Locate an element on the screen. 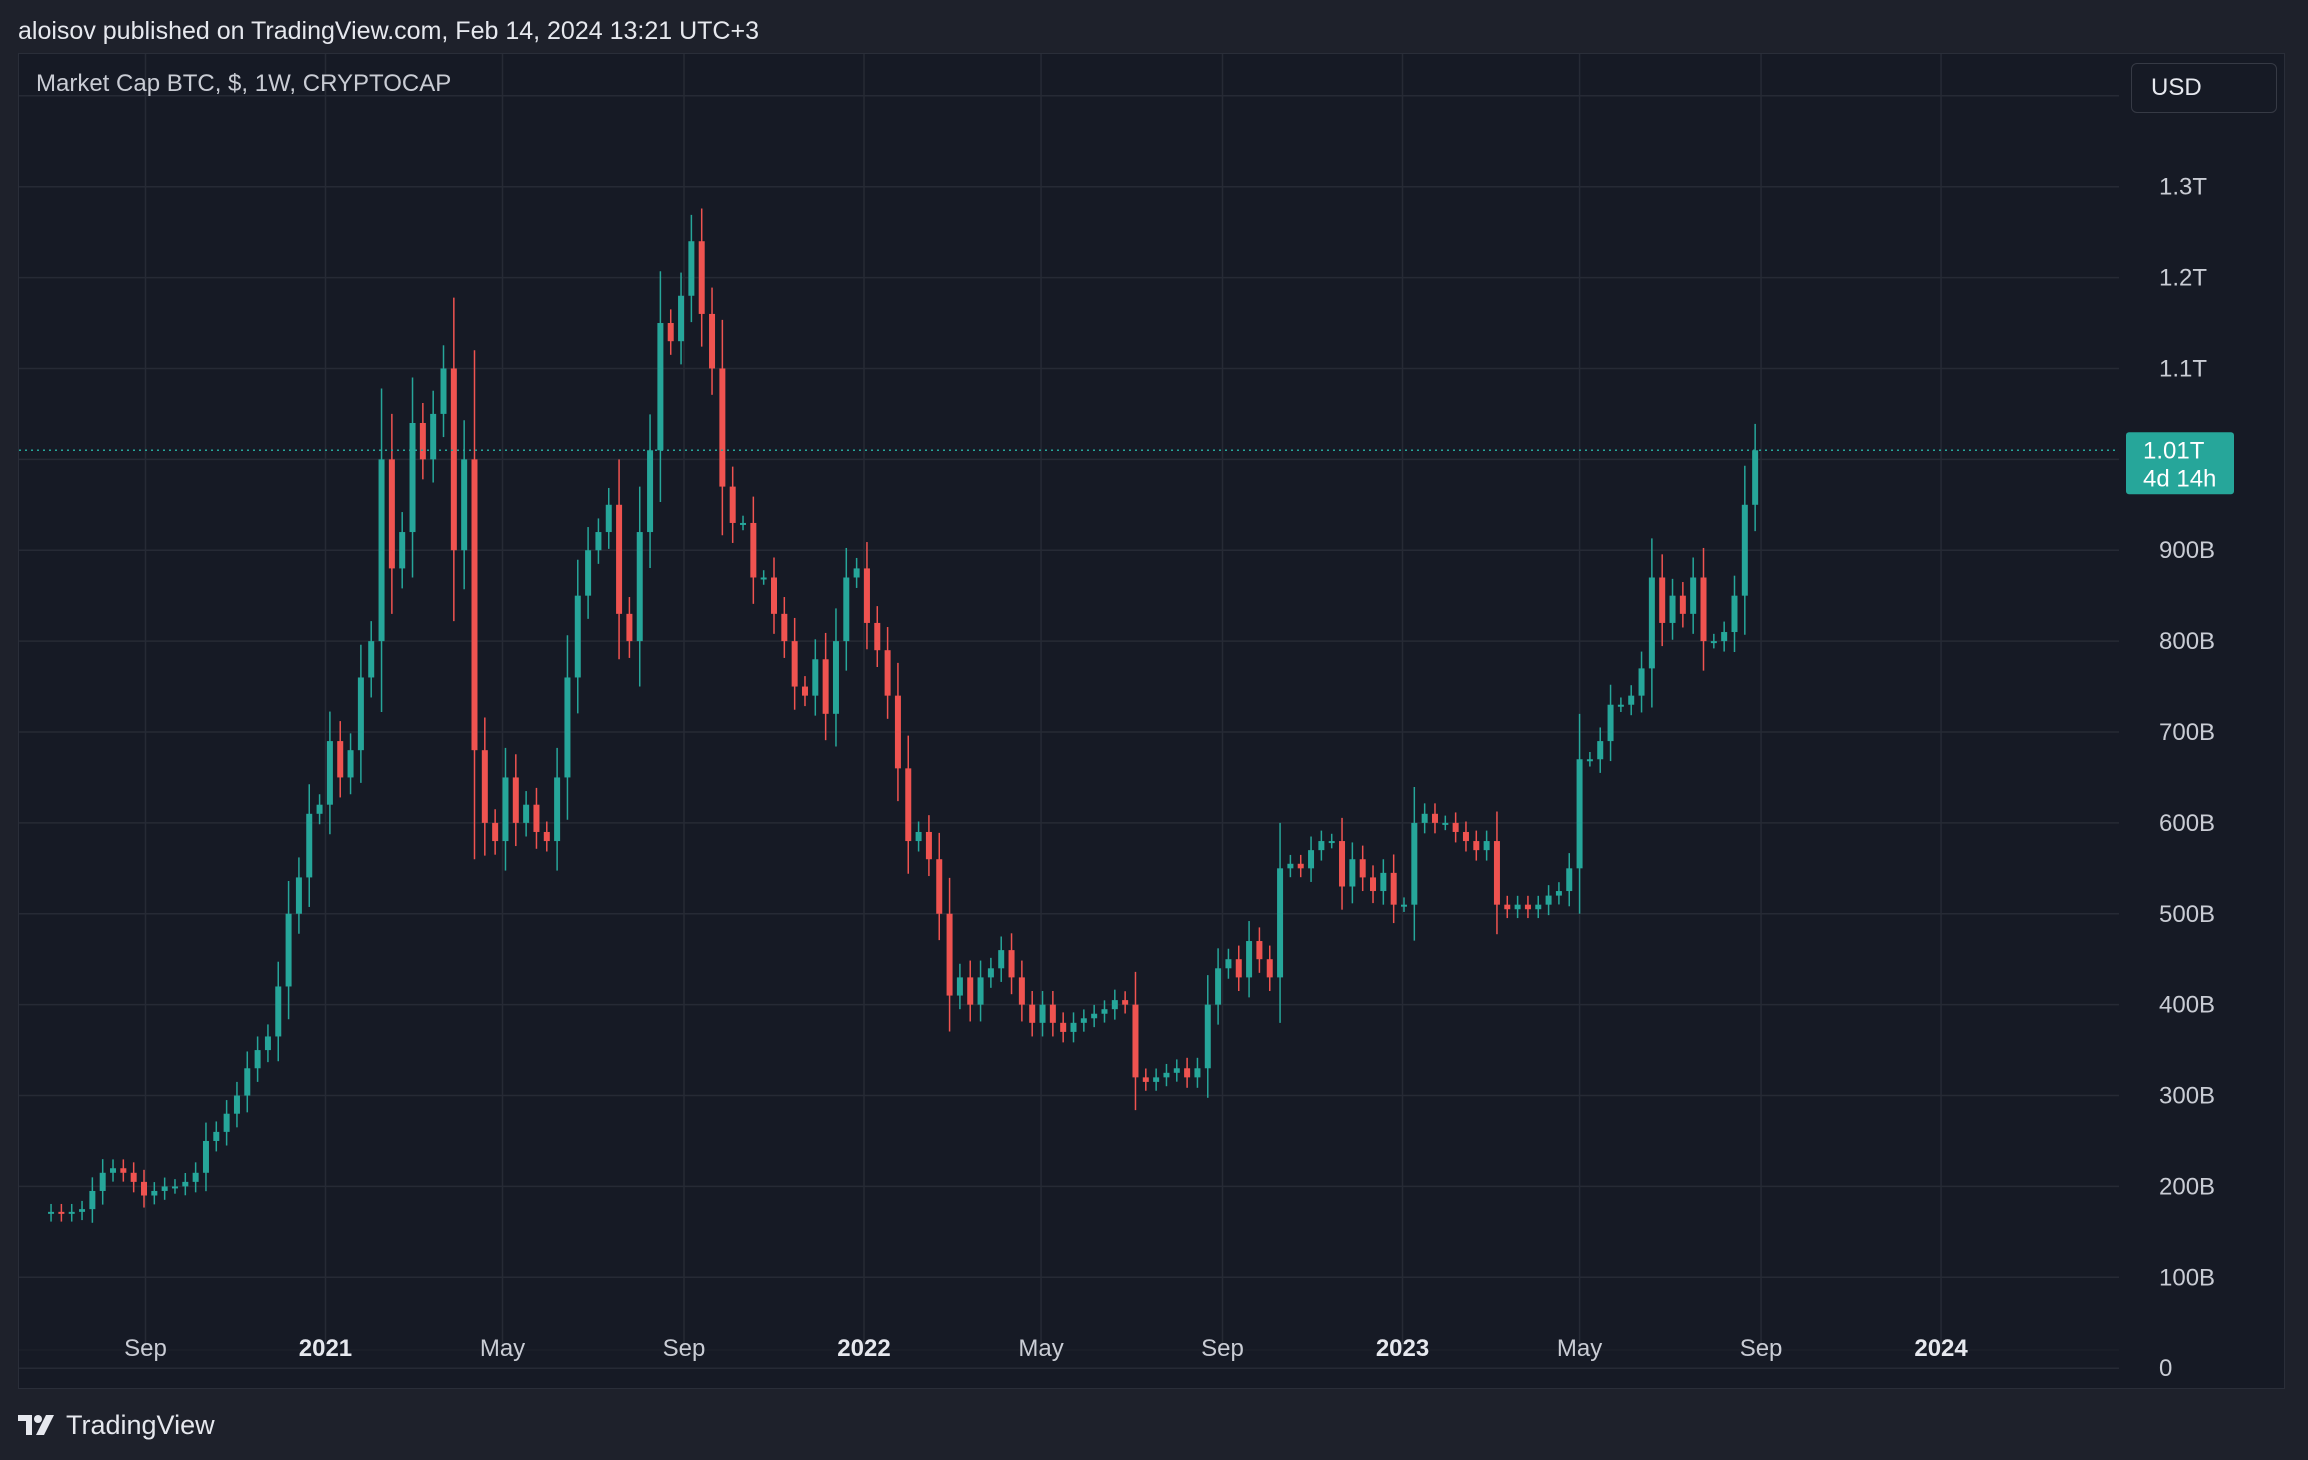 The width and height of the screenshot is (2308, 1460). y-tick-label: 200B is located at coordinates (2187, 1186).